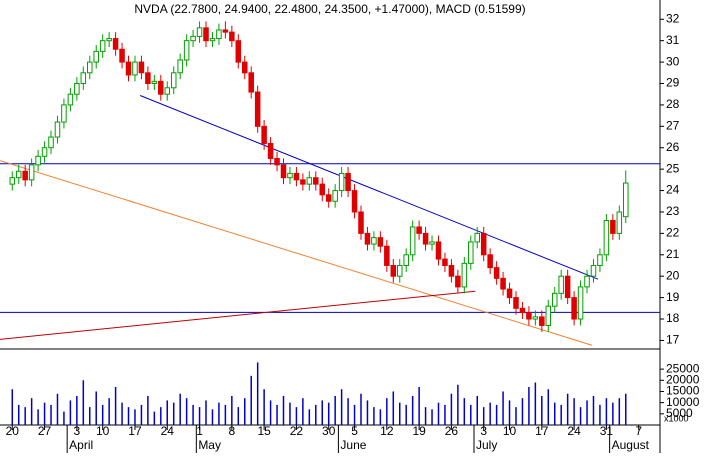 This screenshot has width=711, height=458. I want to click on x-tick-label: 10, so click(510, 431).